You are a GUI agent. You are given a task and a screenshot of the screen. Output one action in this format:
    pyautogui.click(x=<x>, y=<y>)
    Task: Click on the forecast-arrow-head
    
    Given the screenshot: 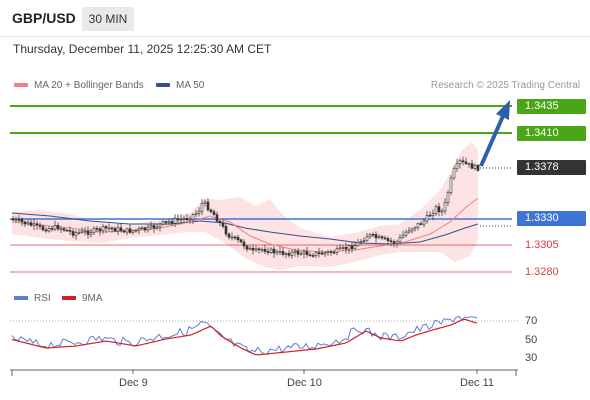 What is the action you would take?
    pyautogui.click(x=503, y=110)
    